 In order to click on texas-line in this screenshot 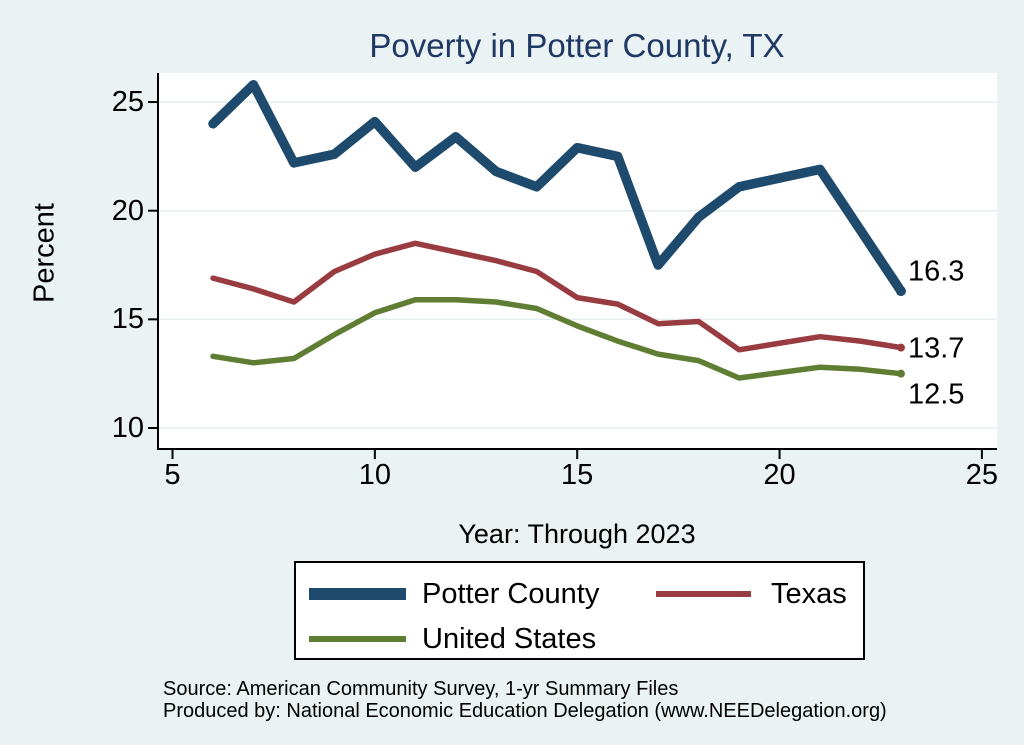, I will do `click(557, 296)`.